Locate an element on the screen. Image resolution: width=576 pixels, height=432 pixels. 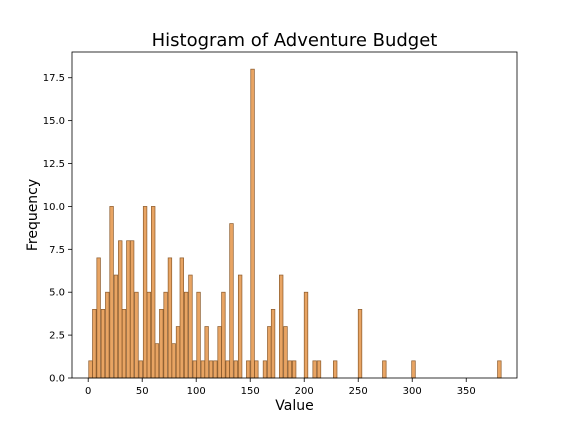
y-tick-label: 7.5 is located at coordinates (57, 250).